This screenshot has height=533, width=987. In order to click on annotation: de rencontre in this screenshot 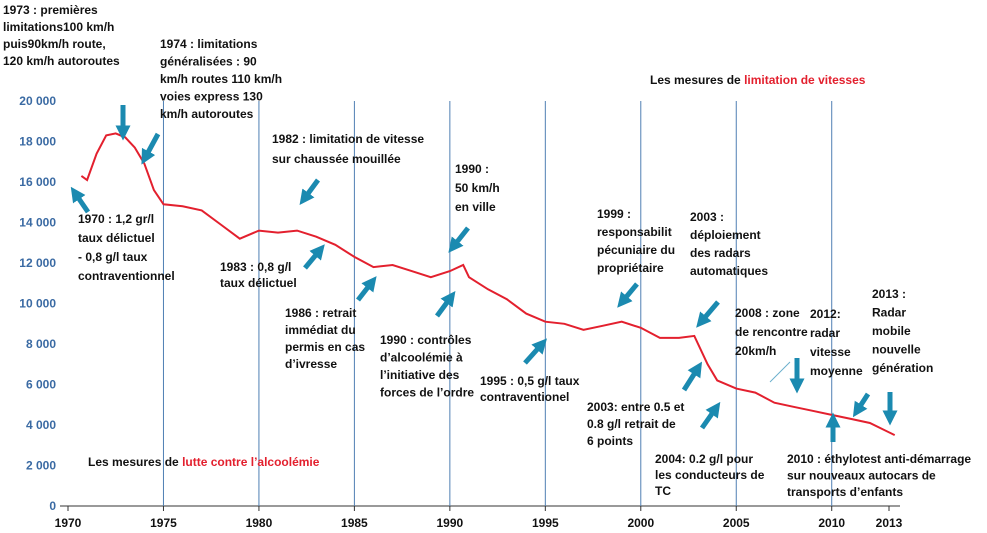, I will do `click(771, 332)`.